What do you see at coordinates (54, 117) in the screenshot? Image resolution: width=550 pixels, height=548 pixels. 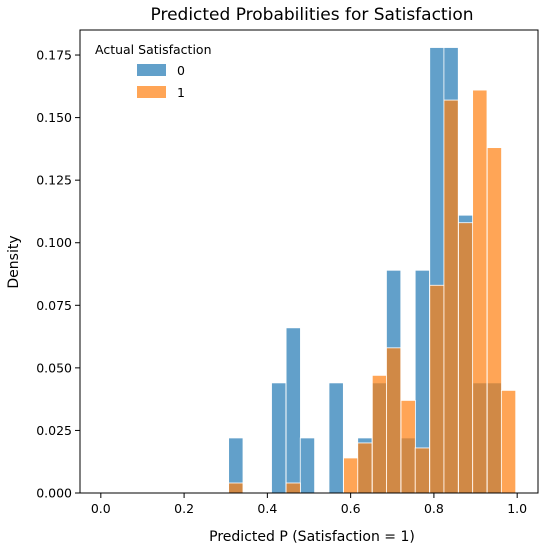 I see `y-tick-label: 0.150` at bounding box center [54, 117].